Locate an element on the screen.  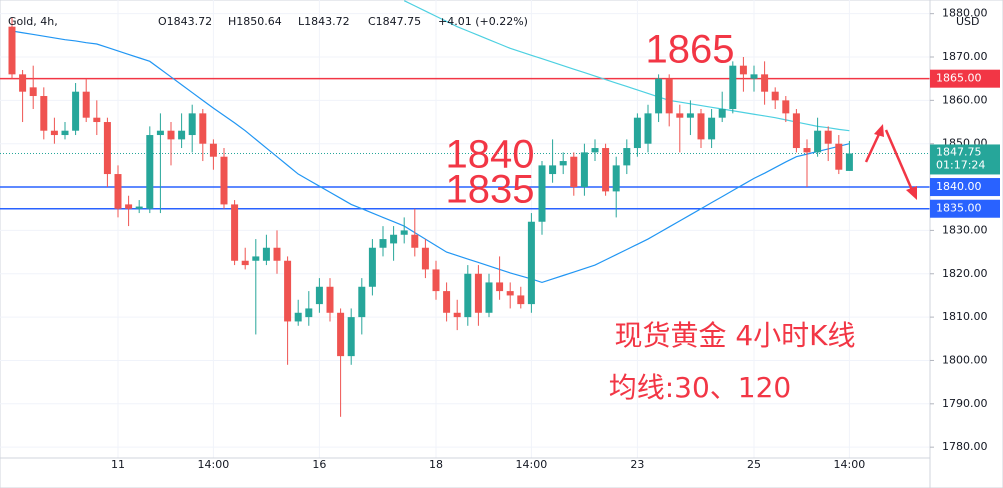
level-label: 1865.00 is located at coordinates (959, 78).